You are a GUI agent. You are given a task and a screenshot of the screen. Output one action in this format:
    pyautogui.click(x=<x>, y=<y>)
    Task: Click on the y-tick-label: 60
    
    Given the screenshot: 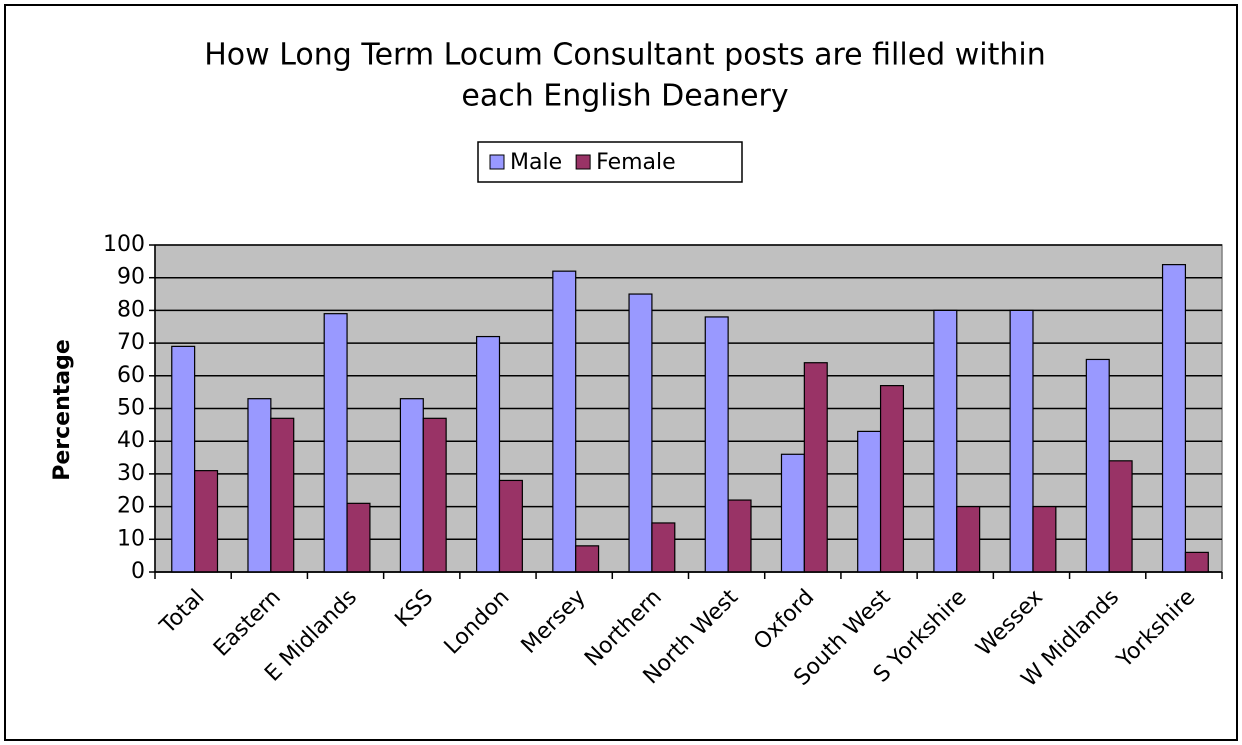 What is the action you would take?
    pyautogui.click(x=131, y=375)
    